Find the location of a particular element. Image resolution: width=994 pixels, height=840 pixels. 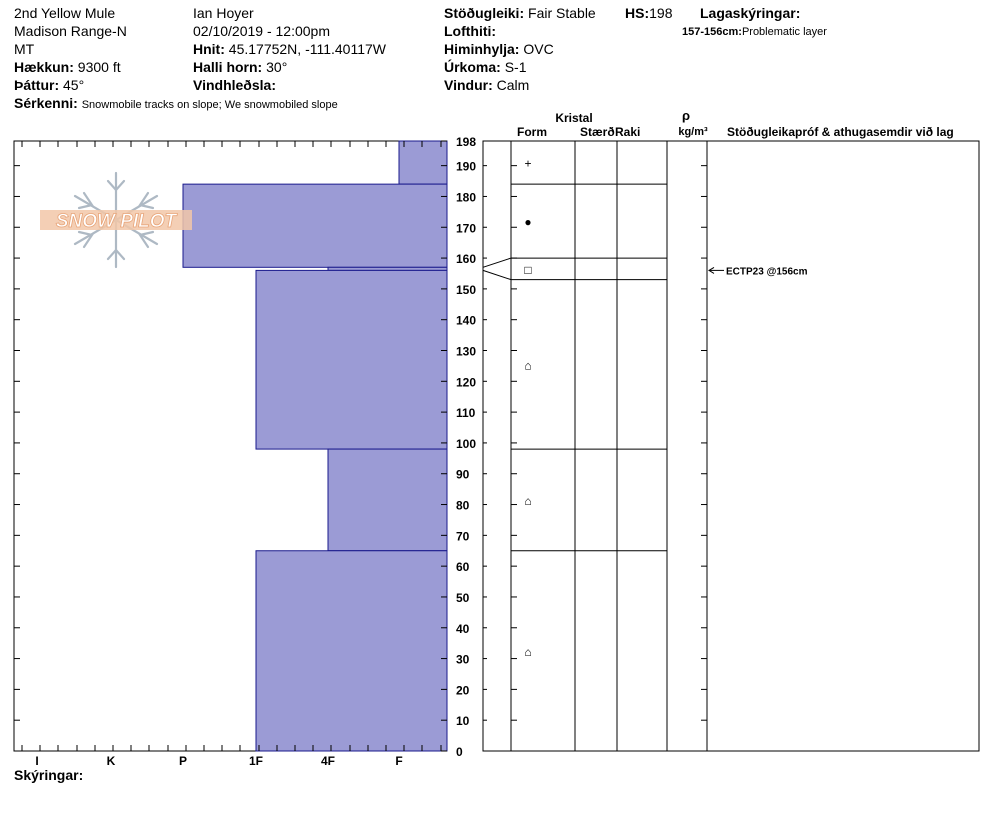

height-tick-label: 60 is located at coordinates (463, 567).